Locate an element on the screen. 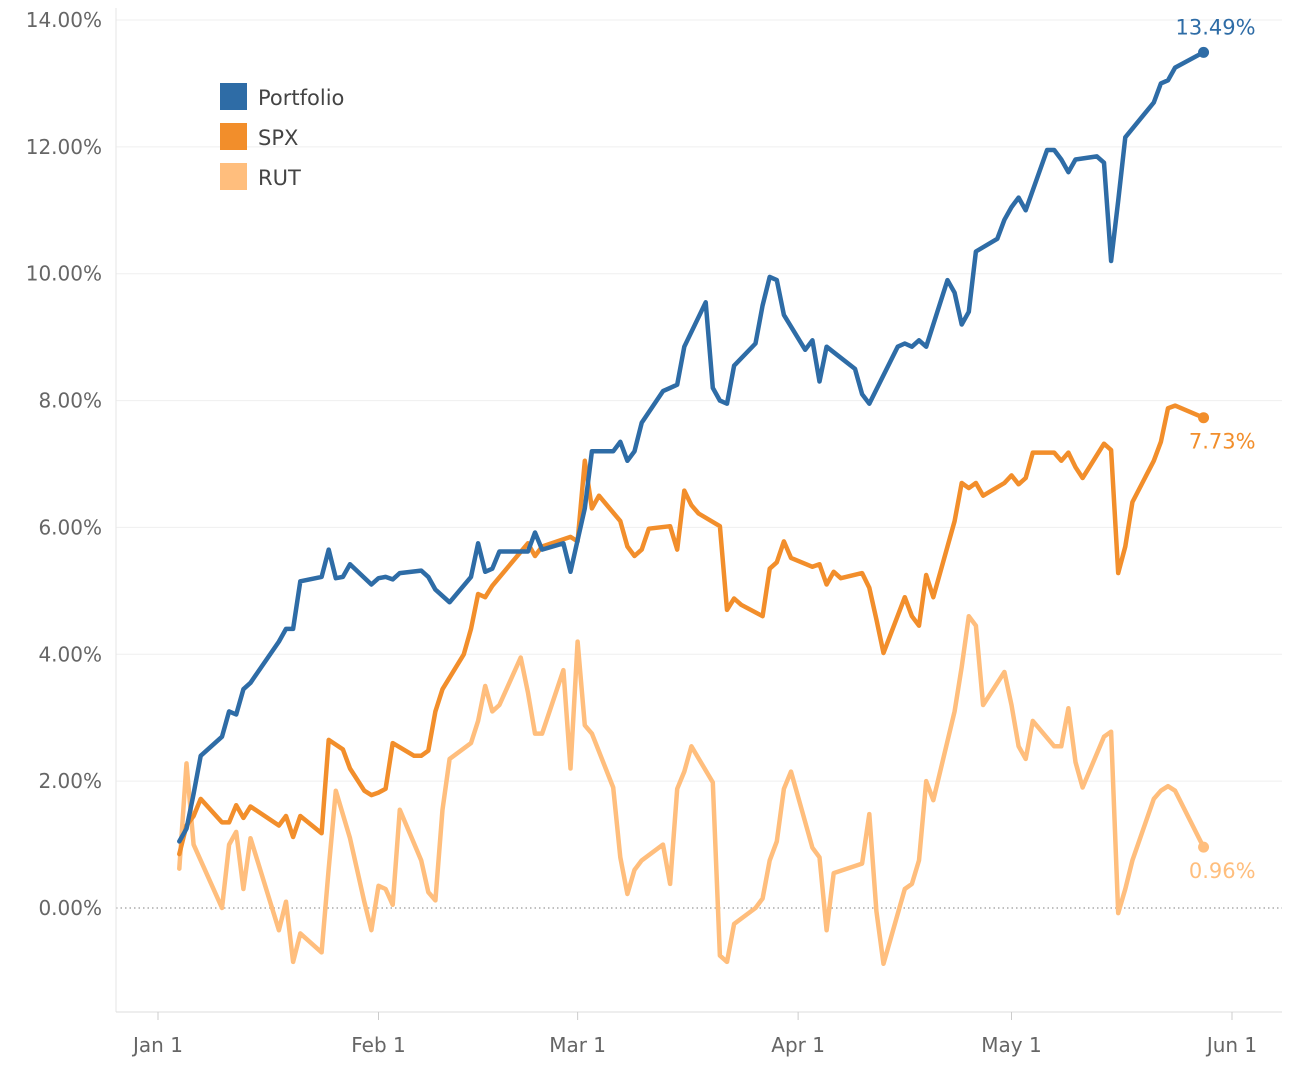 The image size is (1292, 1076). end-point-portfolio is located at coordinates (1204, 52).